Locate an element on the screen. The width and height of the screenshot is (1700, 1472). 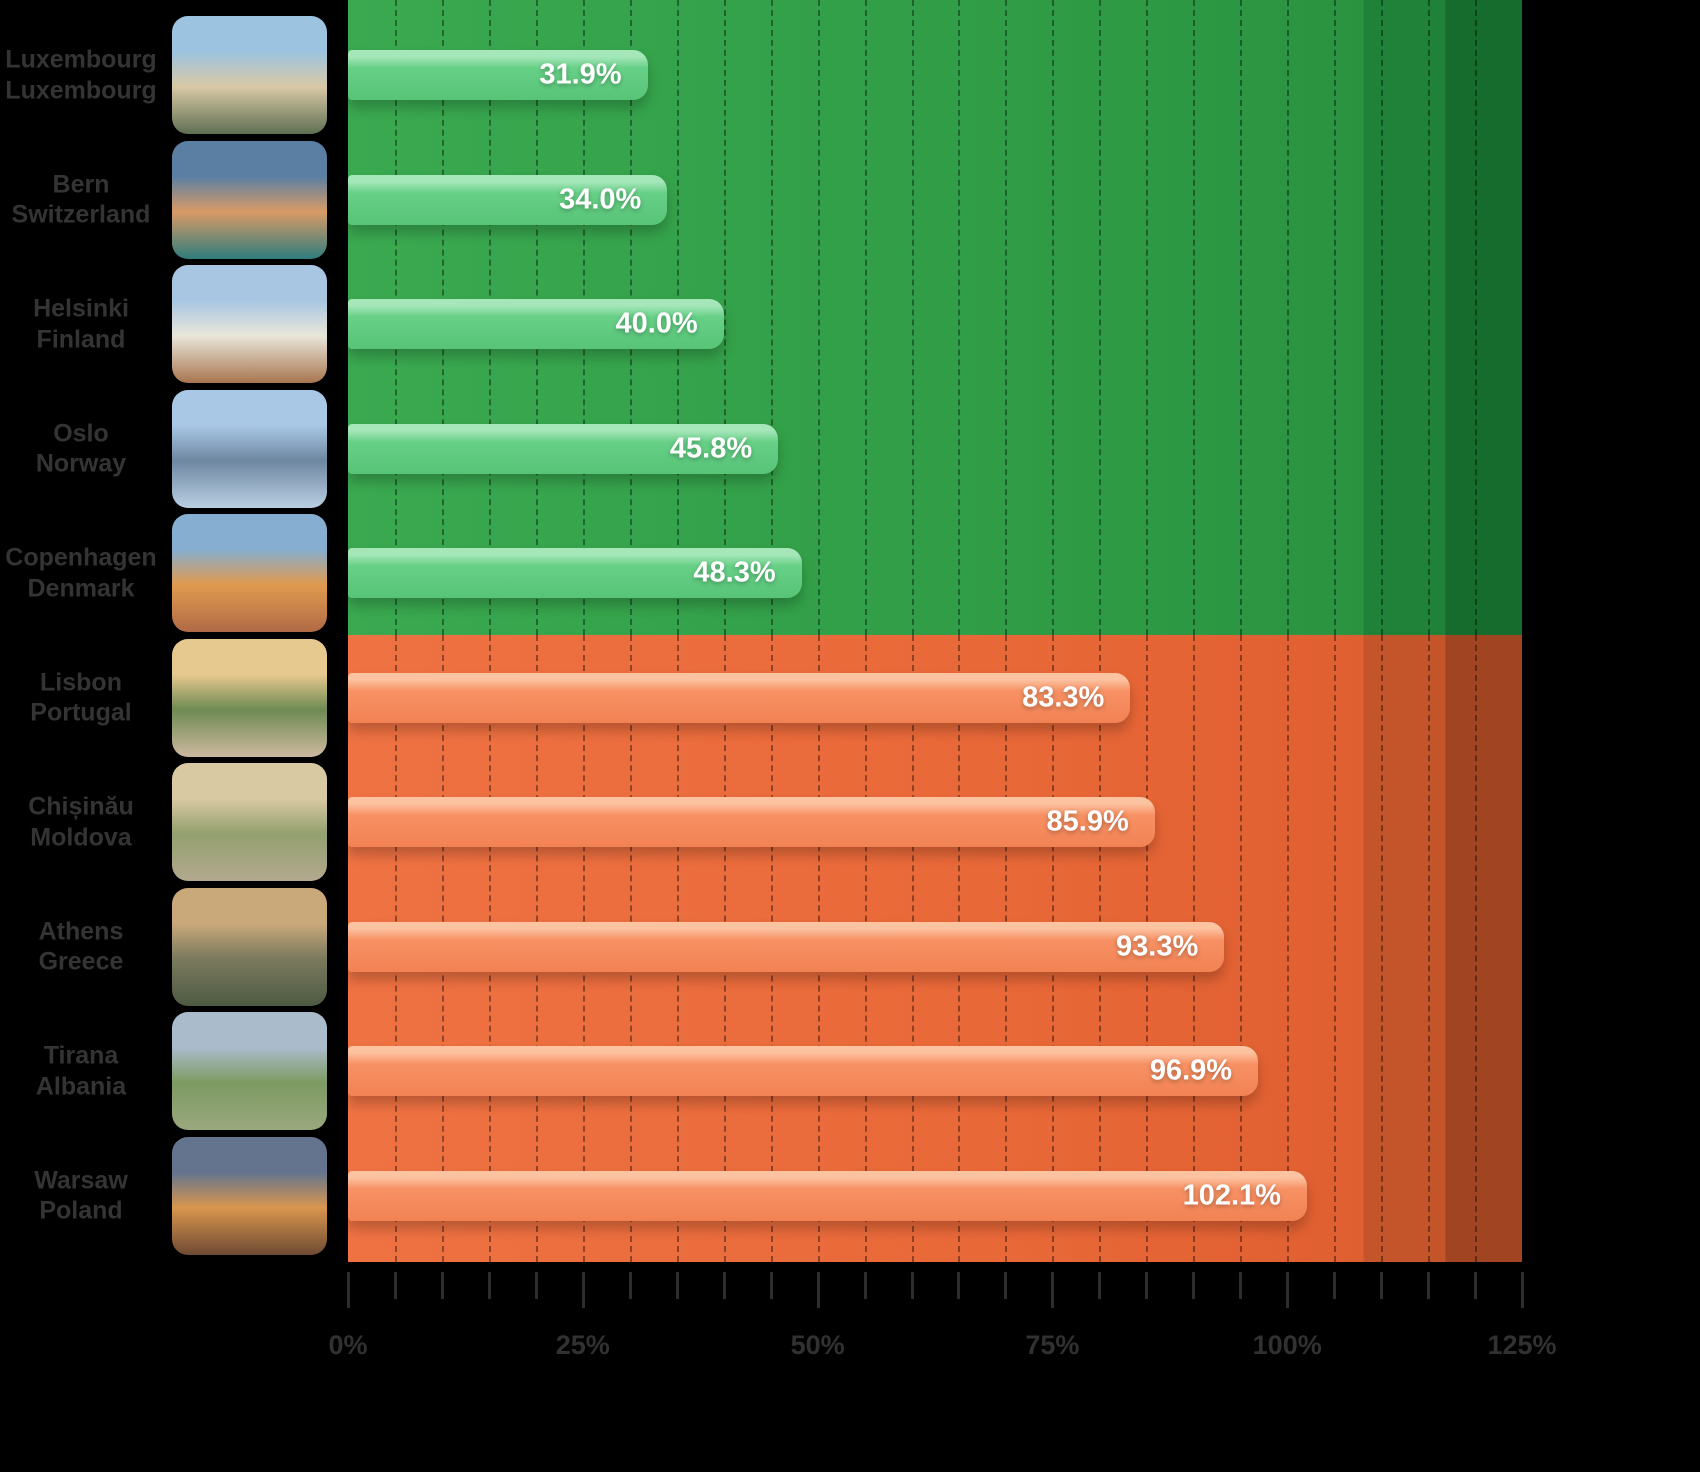
value-label: 85.9% is located at coordinates (1087, 821).